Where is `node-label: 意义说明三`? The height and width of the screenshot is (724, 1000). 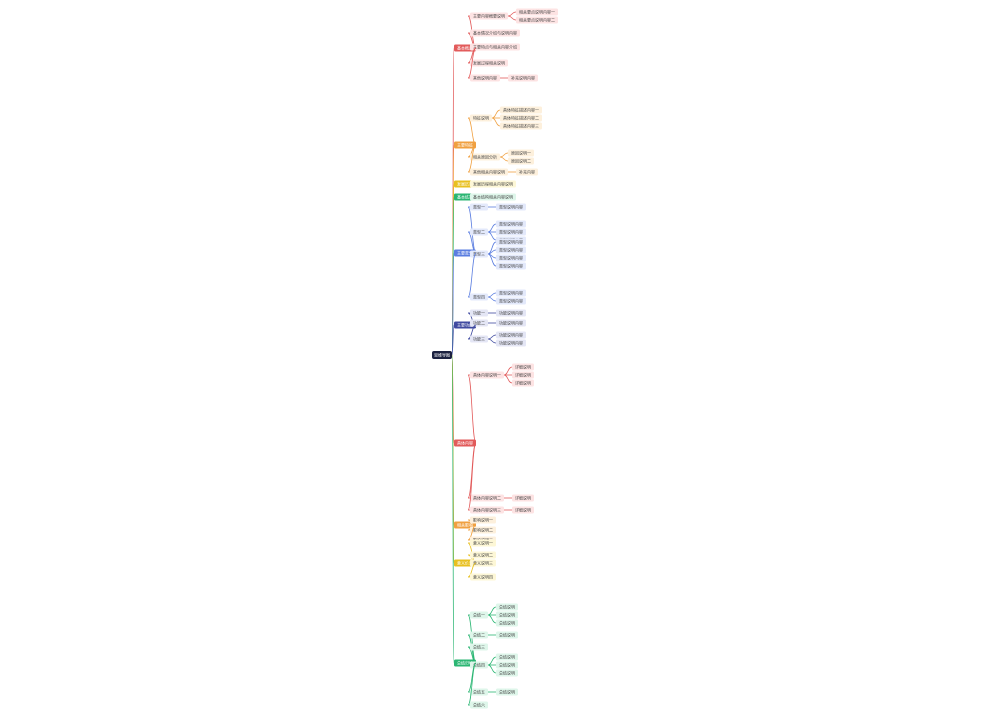 node-label: 意义说明三 is located at coordinates (483, 562).